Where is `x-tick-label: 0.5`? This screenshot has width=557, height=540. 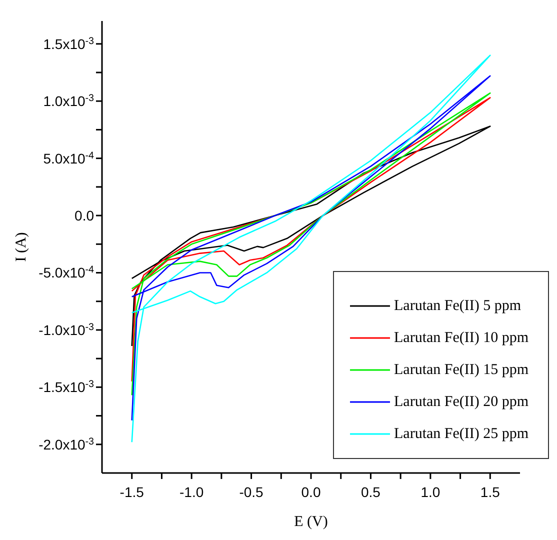 x-tick-label: 0.5 is located at coordinates (370, 492).